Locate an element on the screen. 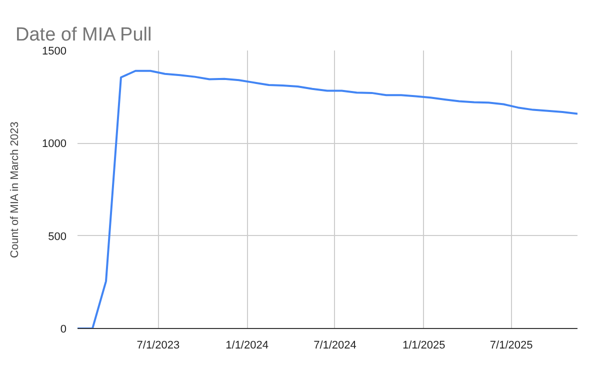 The width and height of the screenshot is (600, 369). y-tick-label: 0 is located at coordinates (63, 330).